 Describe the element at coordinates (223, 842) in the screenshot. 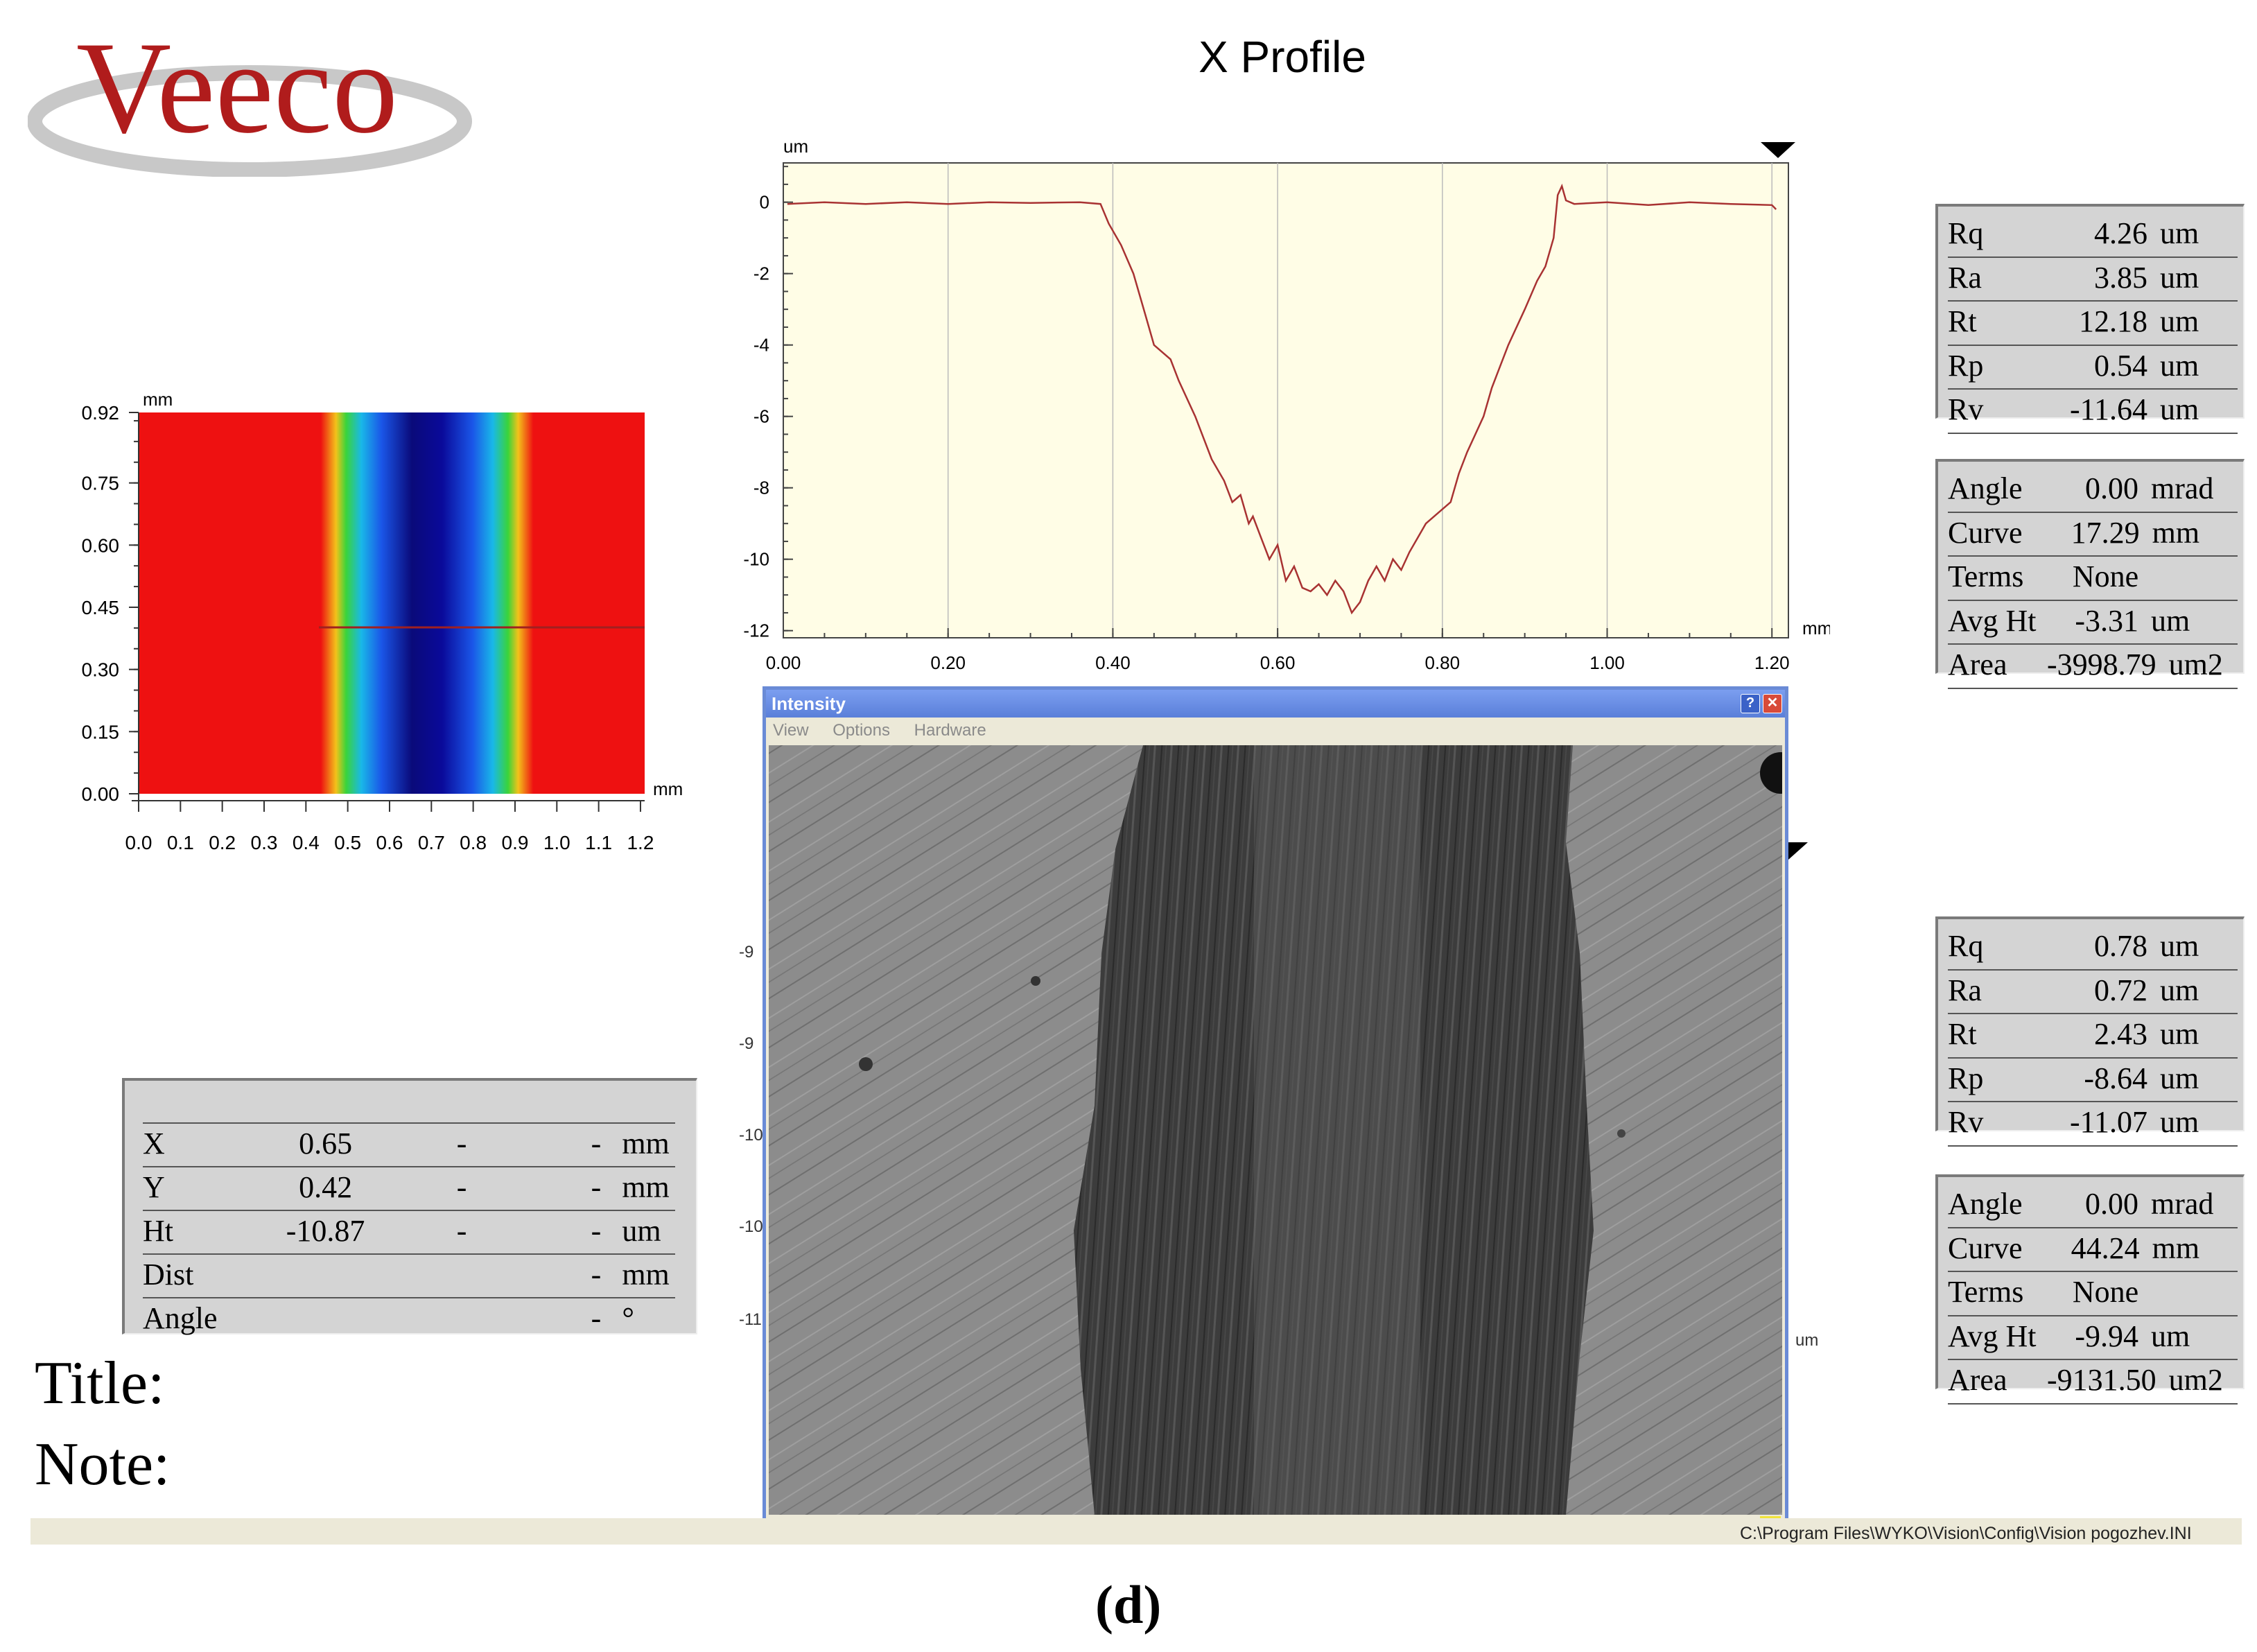

I see `heatmap-x-tick-label: 0.2` at that location.